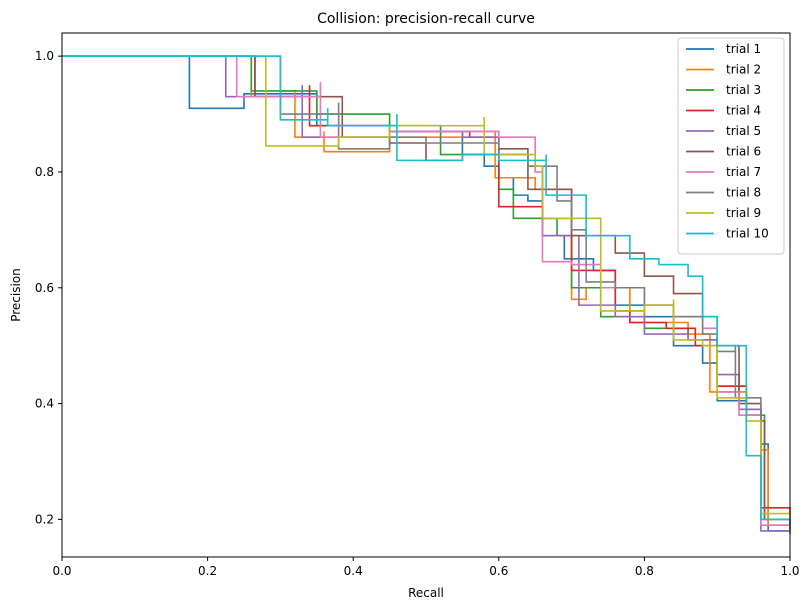  Describe the element at coordinates (426, 19) in the screenshot. I see `chart-title: Collision: precision-recall curve` at that location.